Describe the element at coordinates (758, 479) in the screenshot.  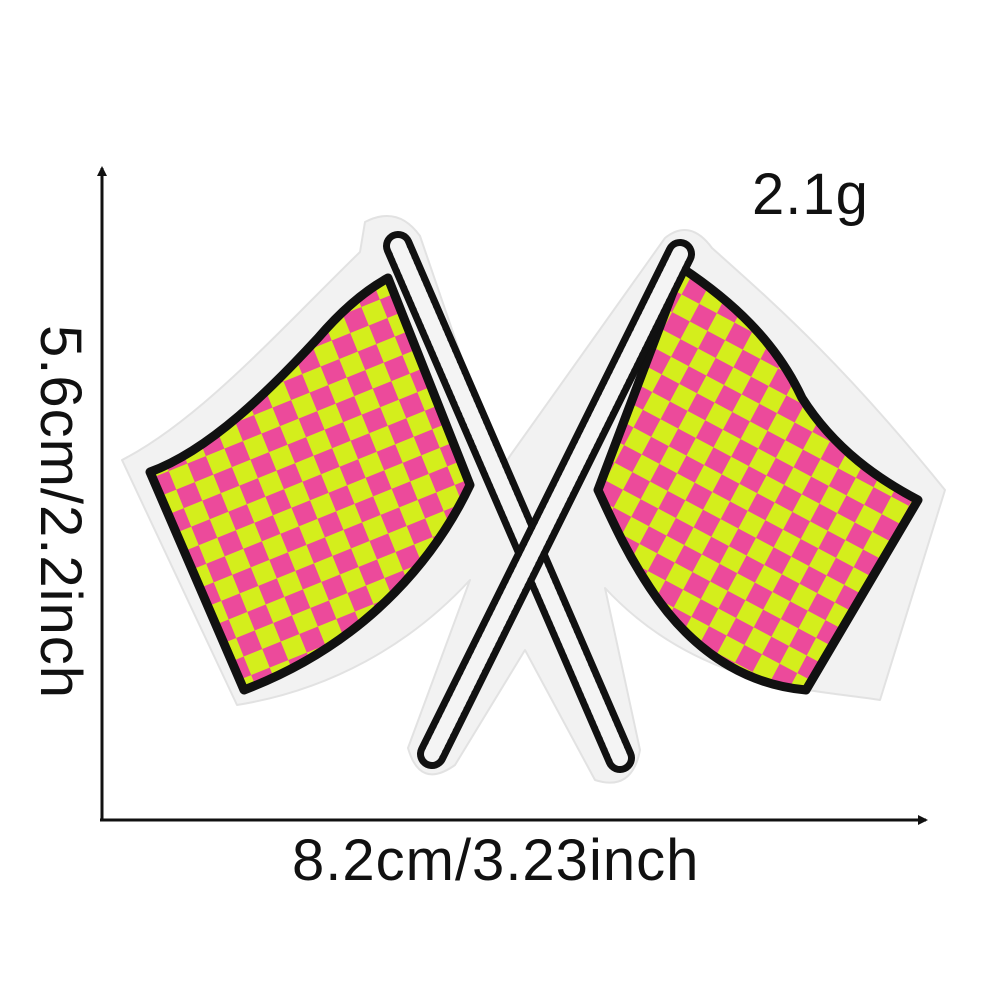
I see `right-flag-cloth` at that location.